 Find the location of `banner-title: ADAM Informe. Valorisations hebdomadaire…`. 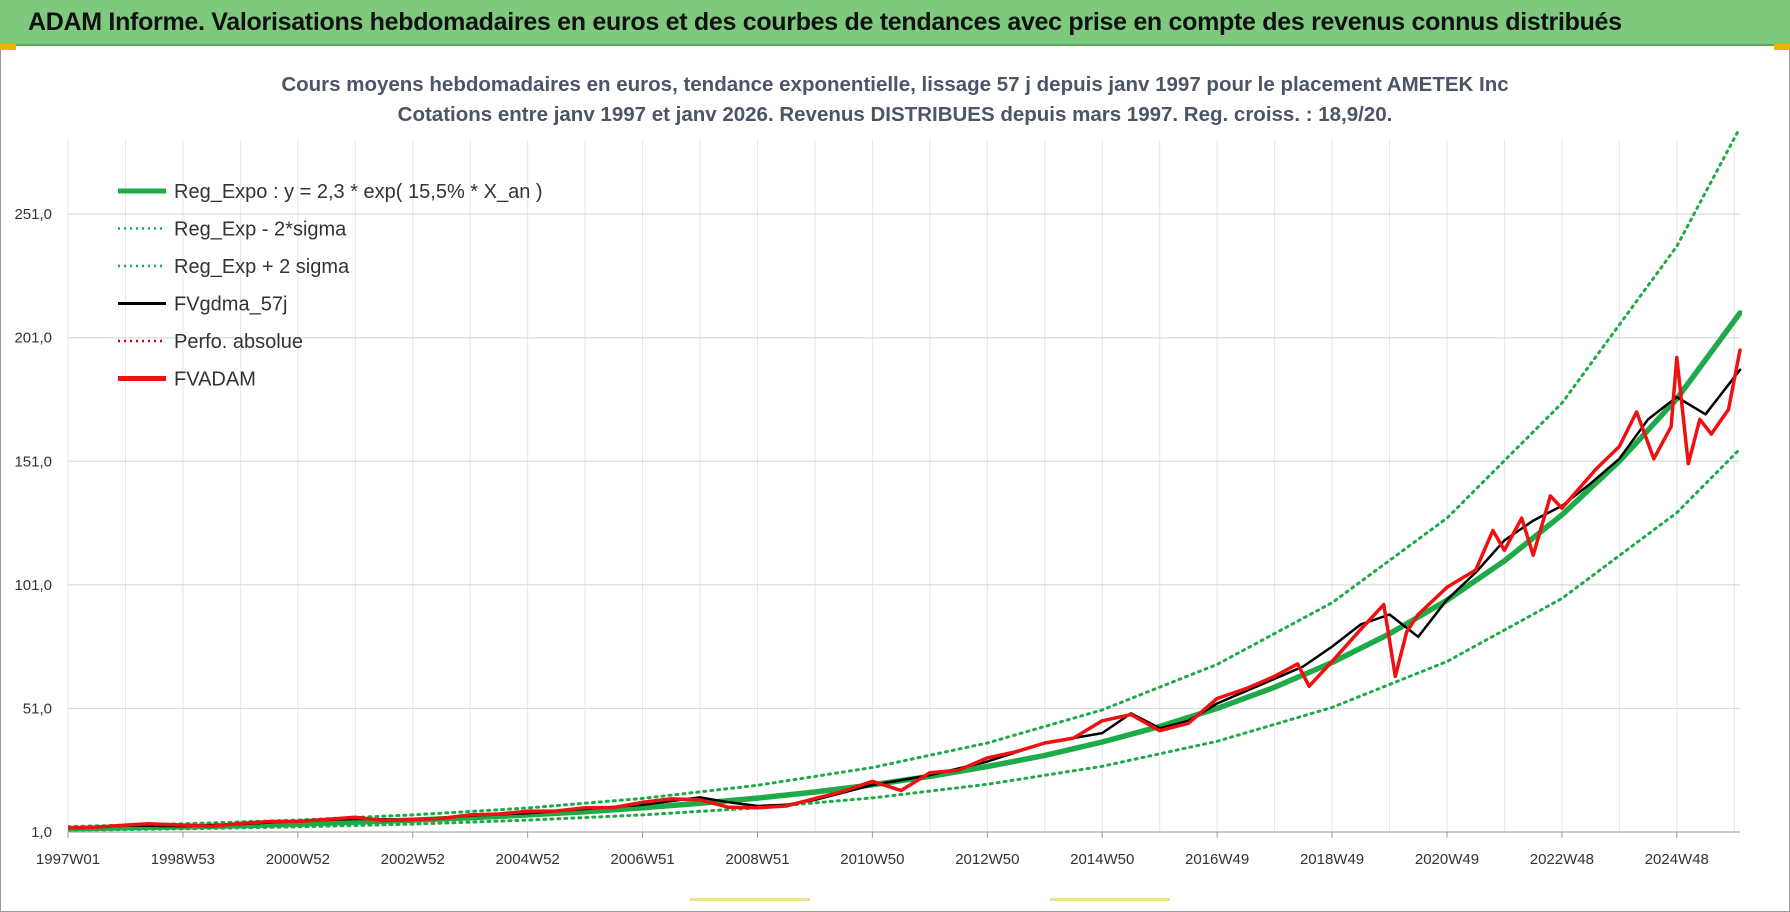

banner-title: ADAM Informe. Valorisations hebdomadaire… is located at coordinates (825, 22).